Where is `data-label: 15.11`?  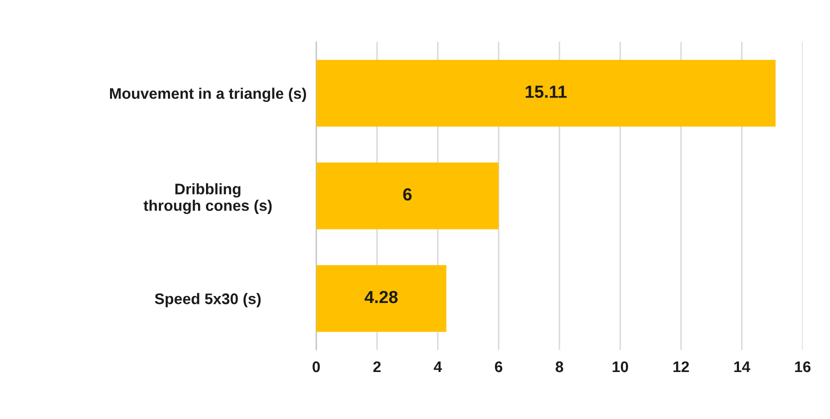 data-label: 15.11 is located at coordinates (546, 92).